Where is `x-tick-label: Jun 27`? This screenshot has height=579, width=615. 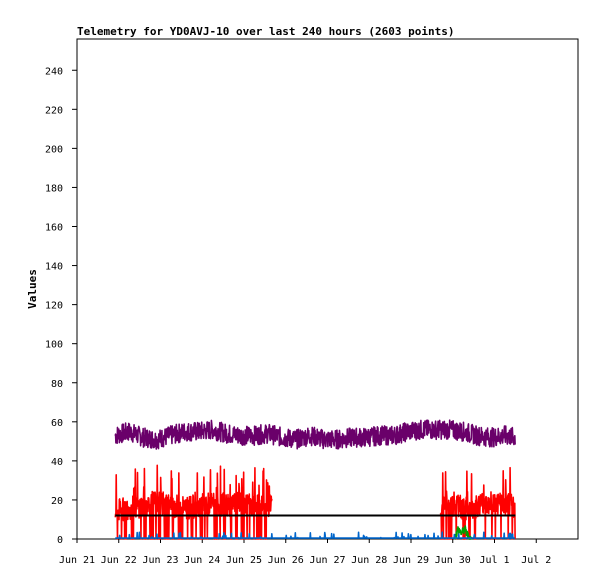
x-tick-label: Jun 27 is located at coordinates (327, 560).